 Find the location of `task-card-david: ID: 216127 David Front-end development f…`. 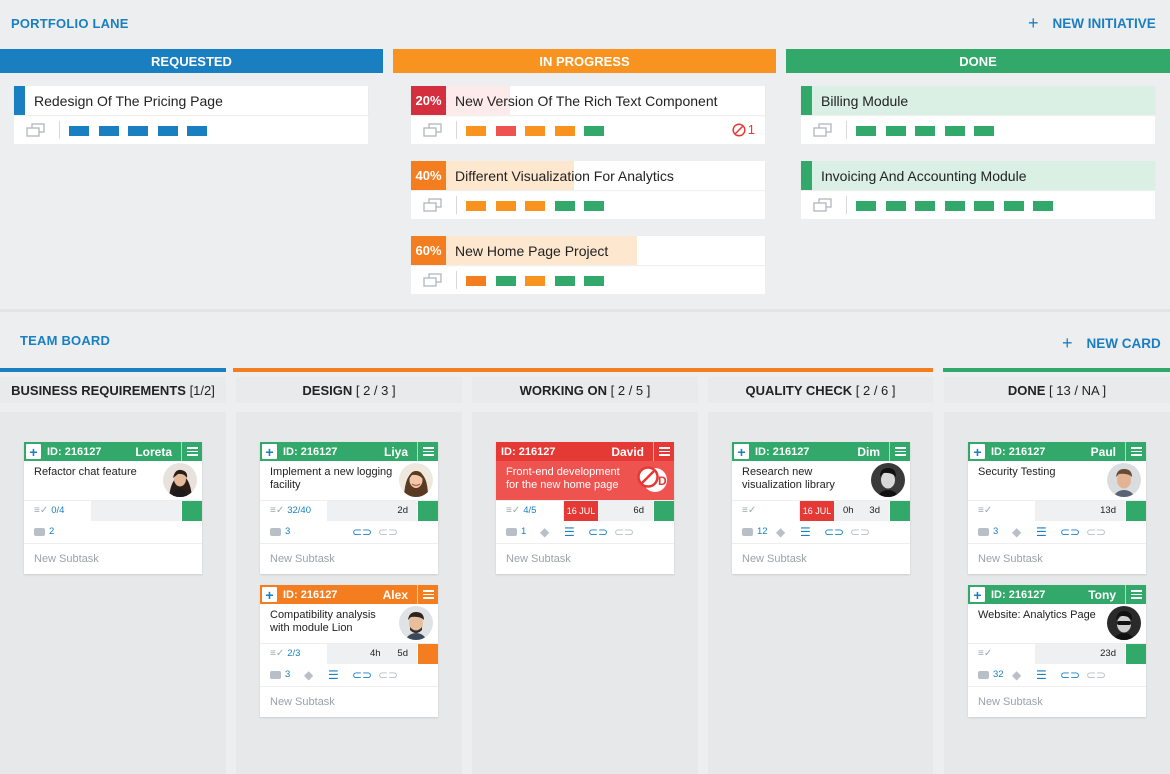

task-card-david: ID: 216127 David Front-end development f… is located at coordinates (585, 508).